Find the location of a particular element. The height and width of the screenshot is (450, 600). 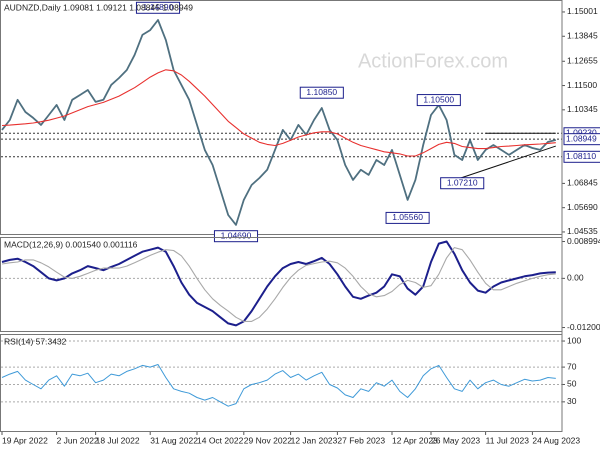

x-tick-label: 11 Jul 2023 is located at coordinates (508, 440).